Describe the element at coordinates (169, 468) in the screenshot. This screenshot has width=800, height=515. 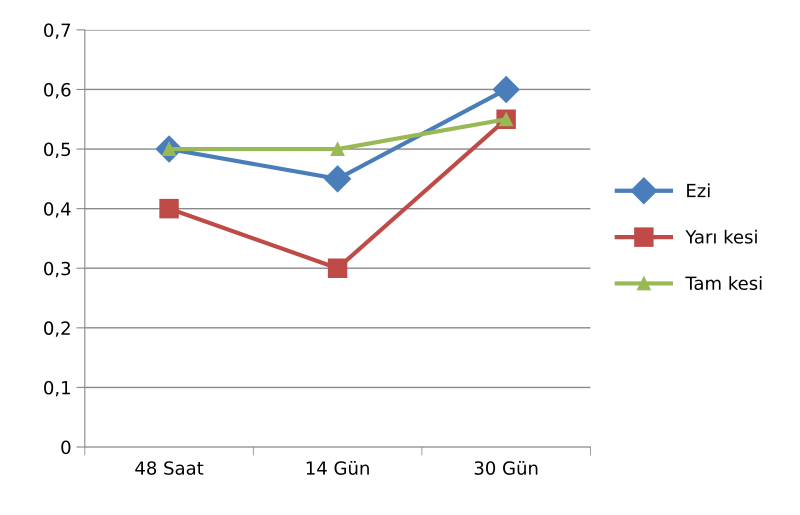
I see `x-tick-label: 48 Saat` at that location.